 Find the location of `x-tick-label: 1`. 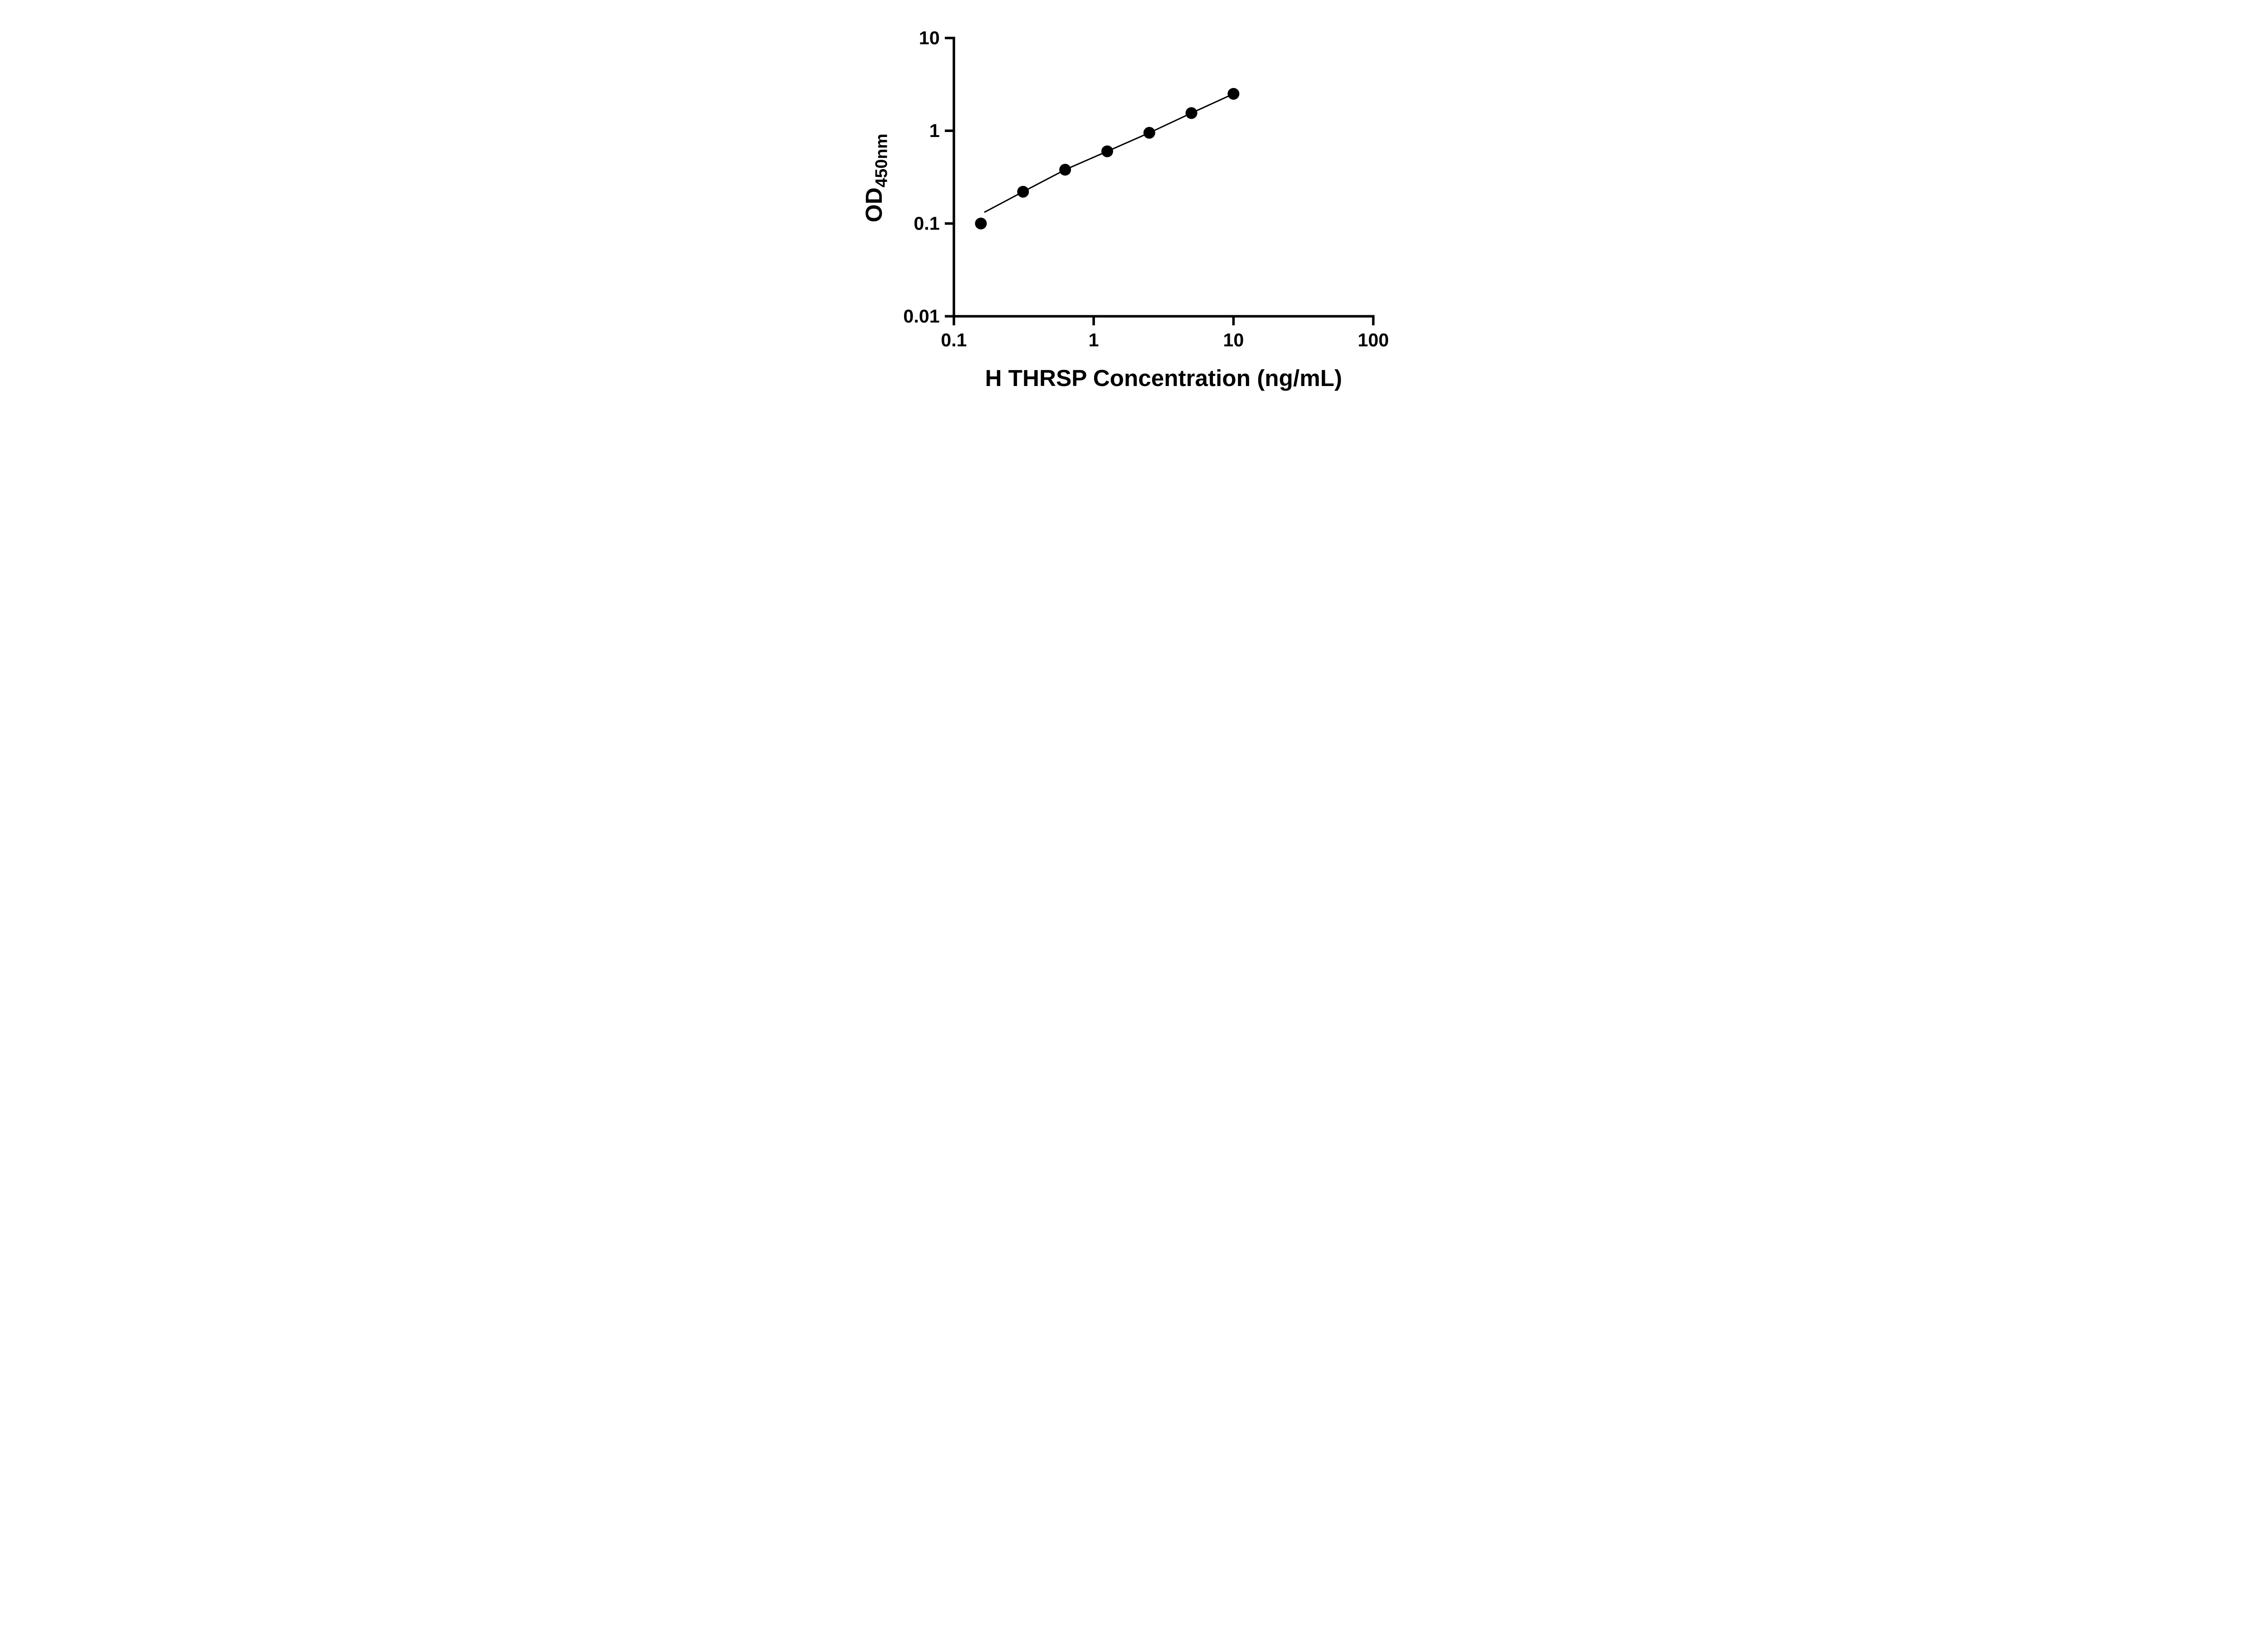

x-tick-label: 1 is located at coordinates (1093, 339).